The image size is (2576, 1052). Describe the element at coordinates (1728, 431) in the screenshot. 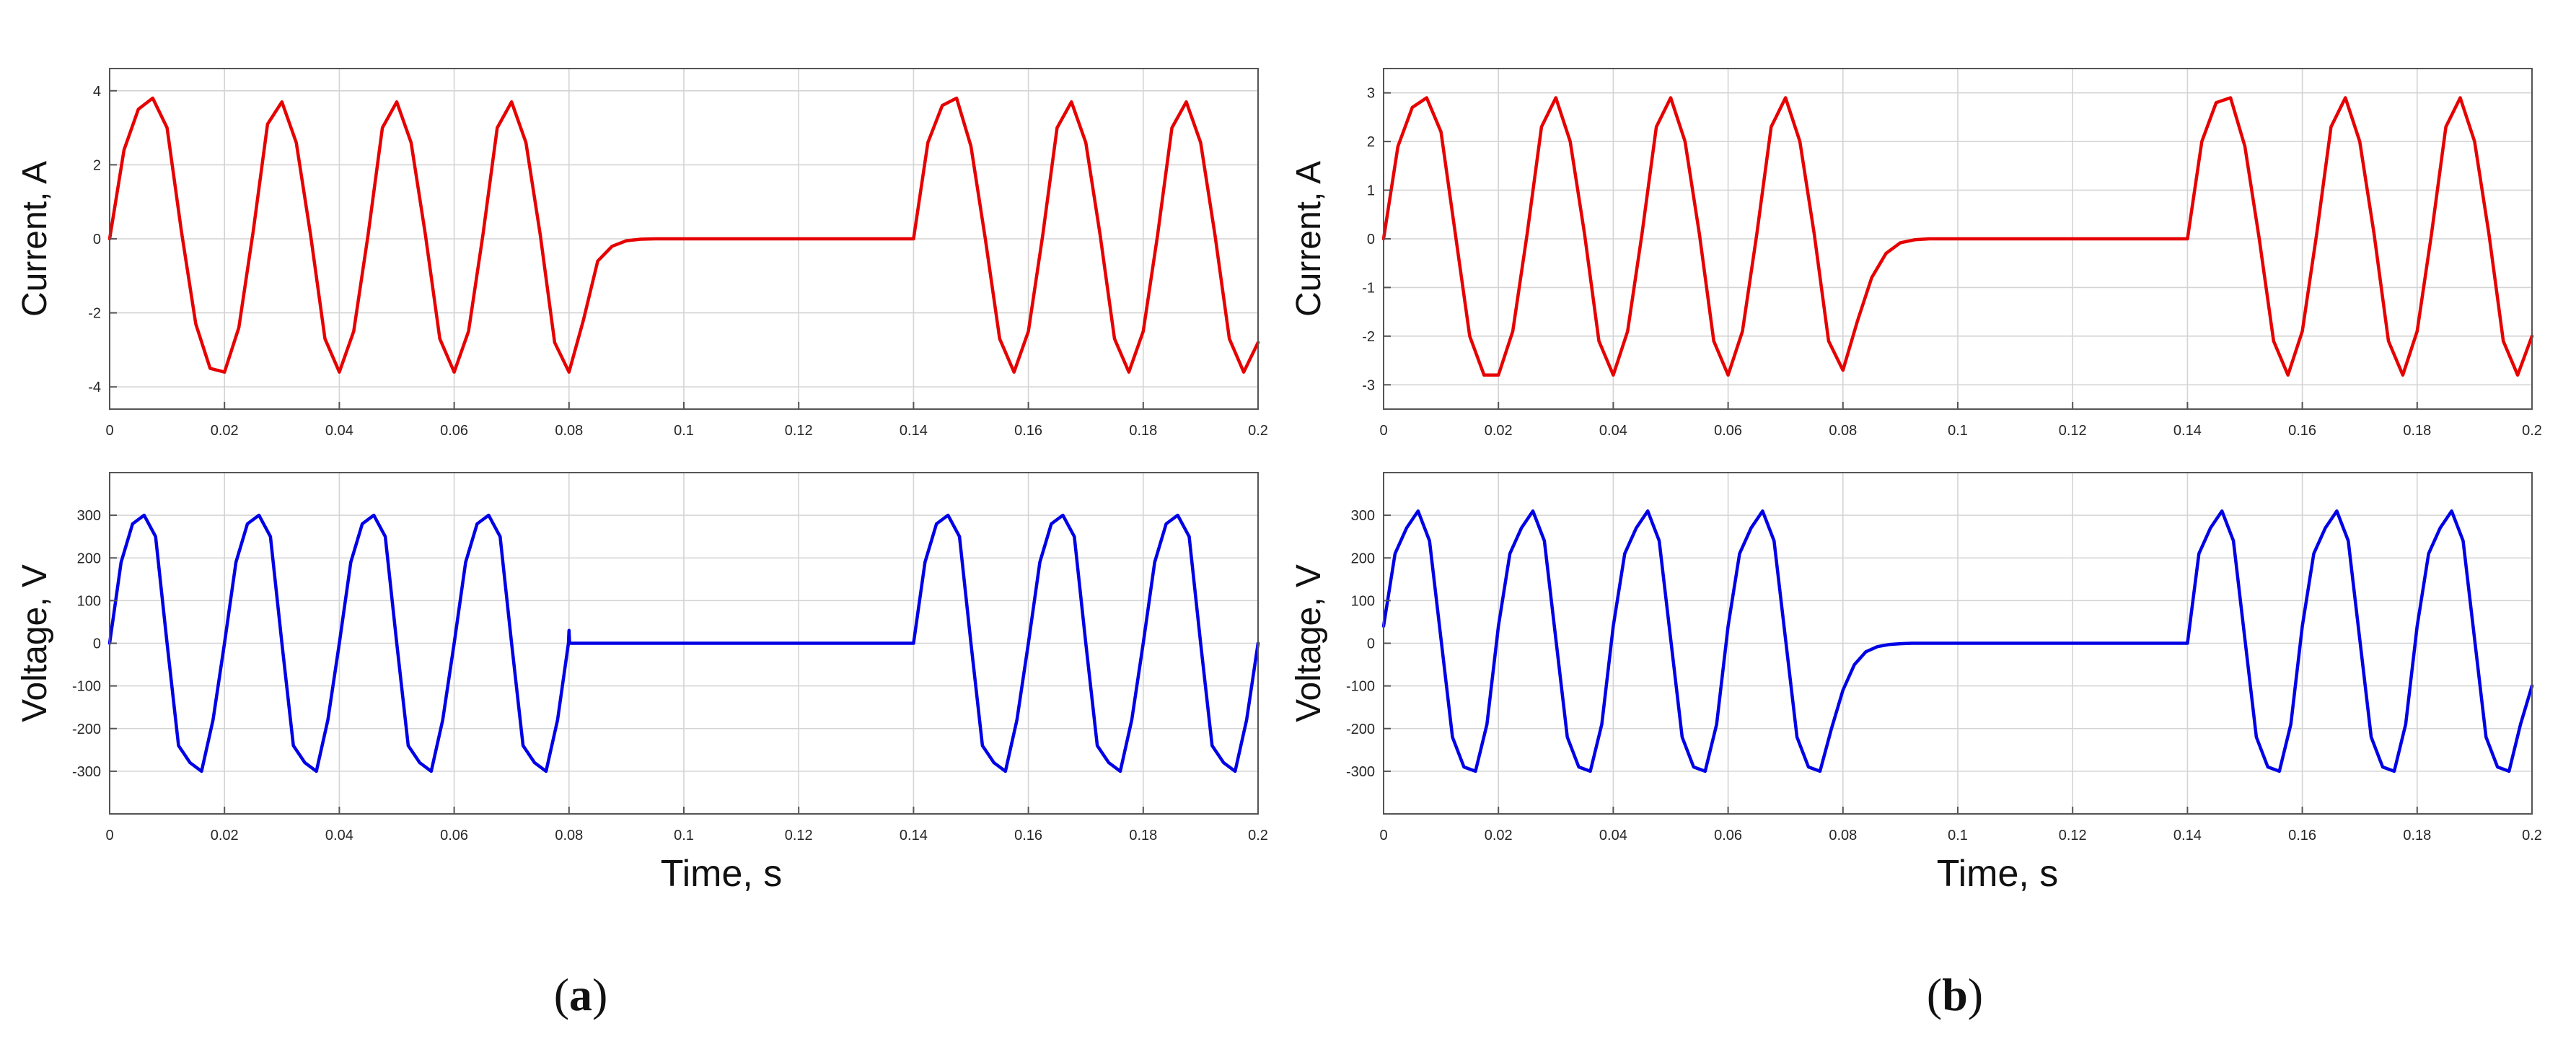

I see `x-tick-label-b-current-3: 0.06` at that location.